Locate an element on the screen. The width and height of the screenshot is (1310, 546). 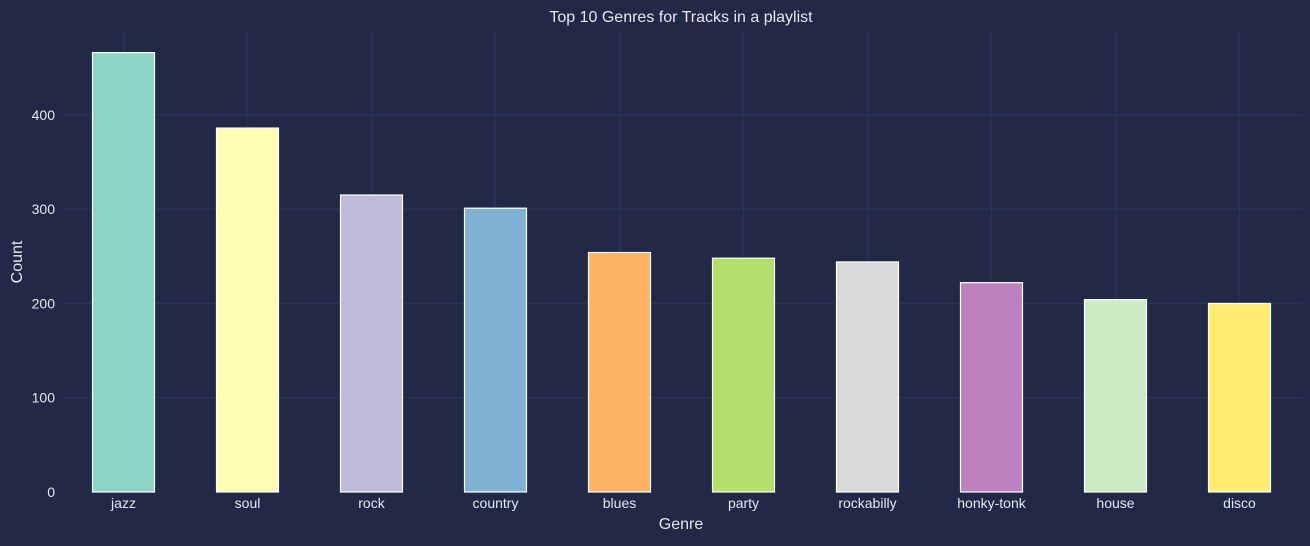
chart-title: Top 10 Genres for Tracks in a playlist is located at coordinates (681, 17).